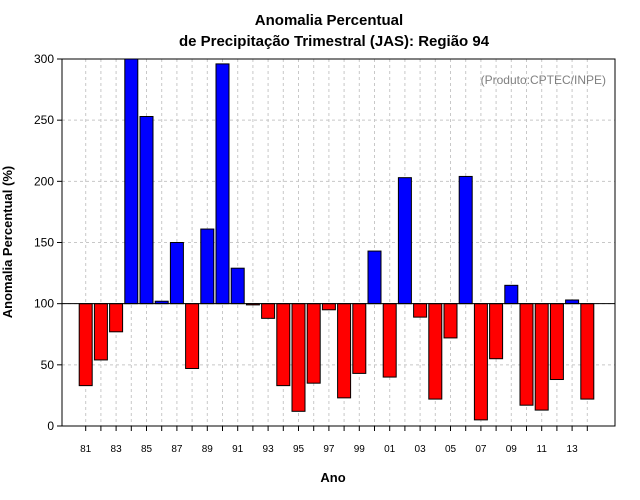 This screenshot has height=500, width=640. Describe the element at coordinates (334, 440) in the screenshot. I see `x-axis: 81 83 85 87 89 91 93 95 97 99 01 03 05 07 09 11 13` at that location.